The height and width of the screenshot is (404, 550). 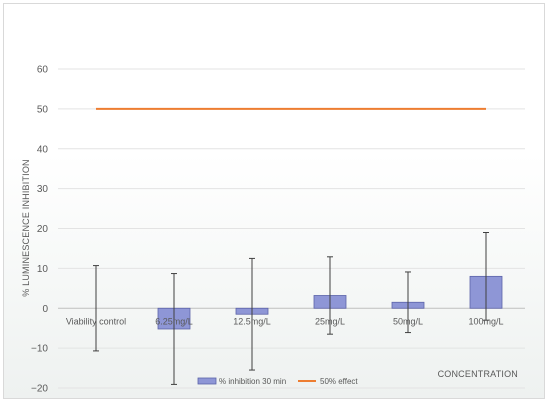 I want to click on category-label: 6.25mg/L, so click(x=174, y=321).